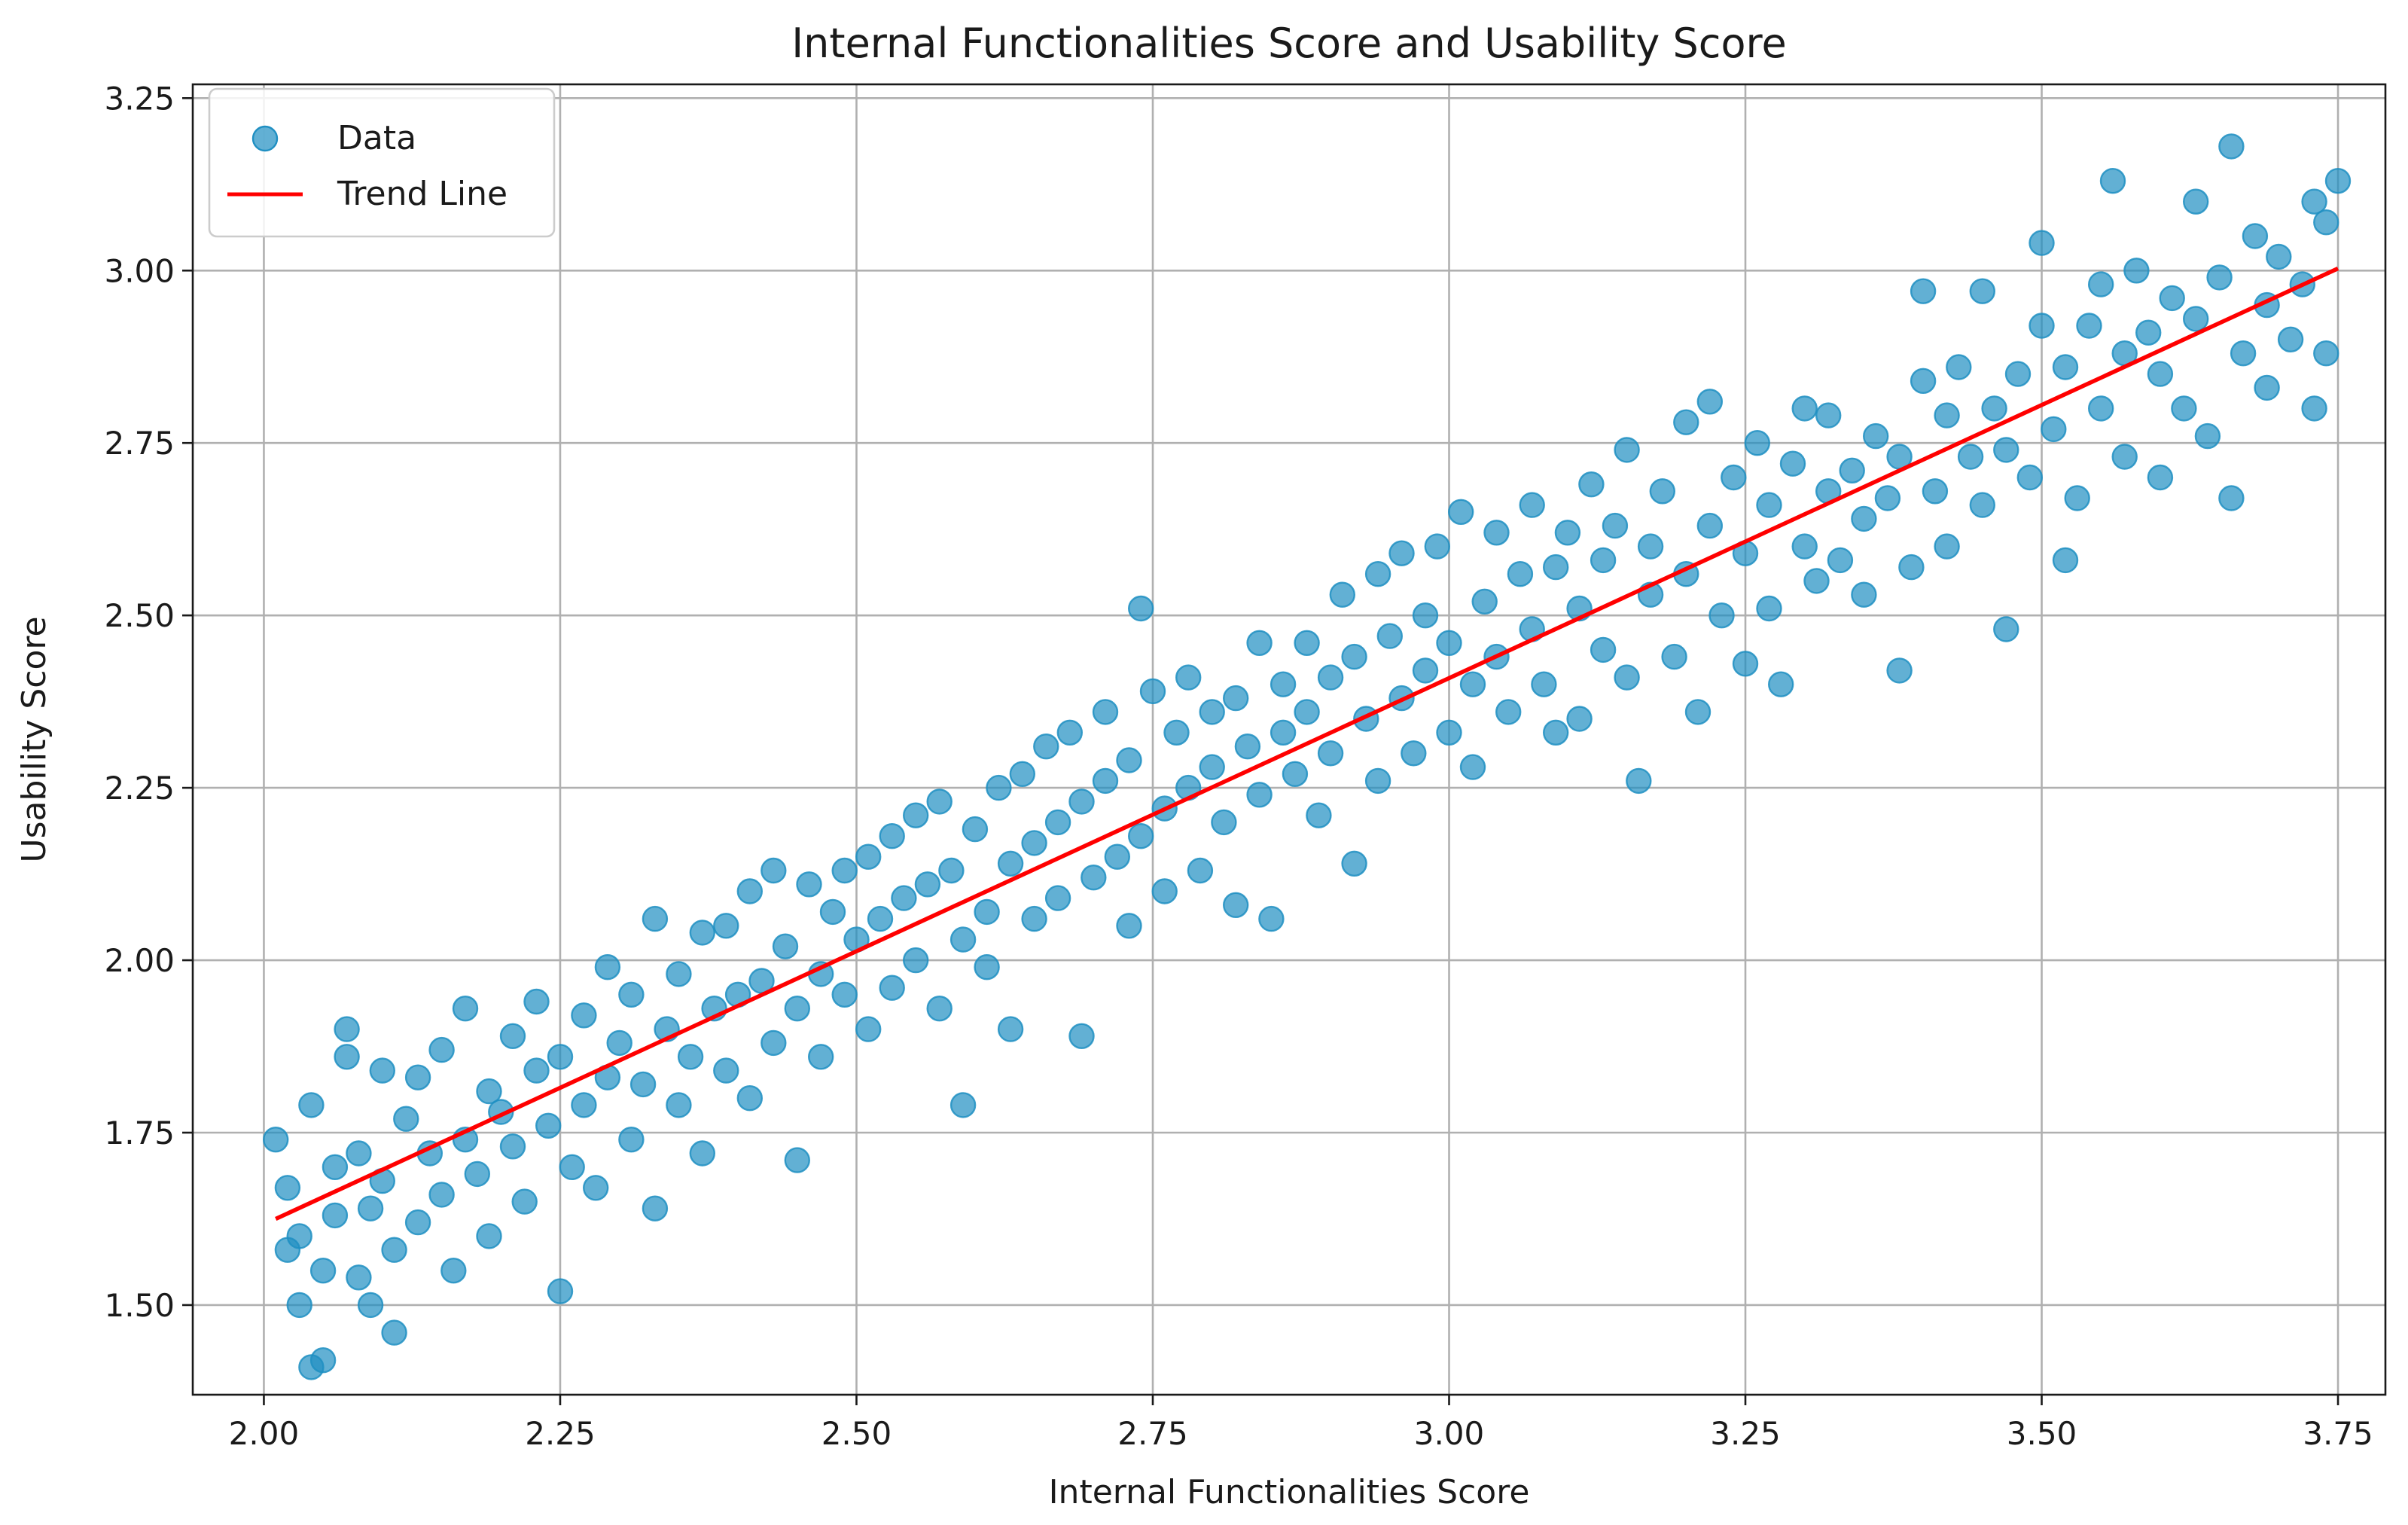 Image resolution: width=2408 pixels, height=1525 pixels. Describe the element at coordinates (2042, 1433) in the screenshot. I see `x-tick-label: 3.50` at that location.